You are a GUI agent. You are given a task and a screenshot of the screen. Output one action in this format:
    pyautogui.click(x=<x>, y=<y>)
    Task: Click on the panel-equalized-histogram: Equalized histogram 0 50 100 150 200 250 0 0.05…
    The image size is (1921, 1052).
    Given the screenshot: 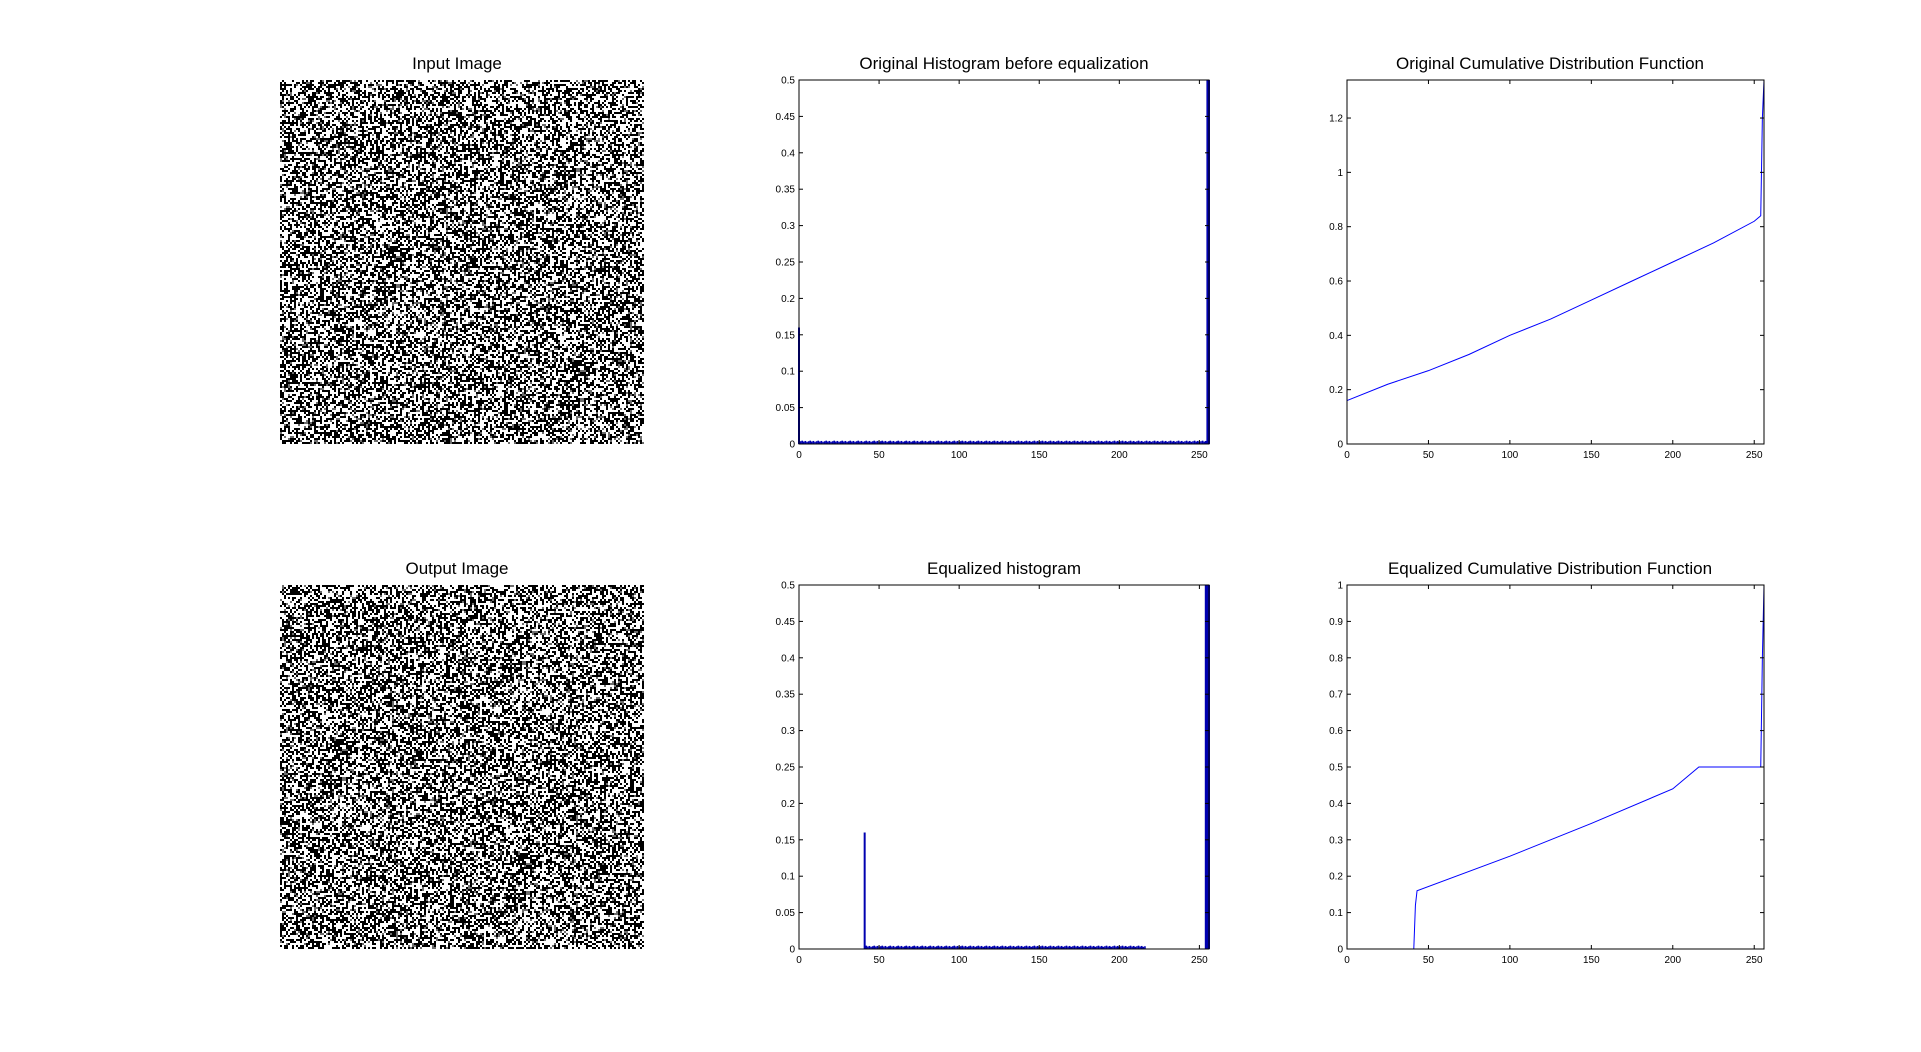 What is the action you would take?
    pyautogui.click(x=993, y=762)
    